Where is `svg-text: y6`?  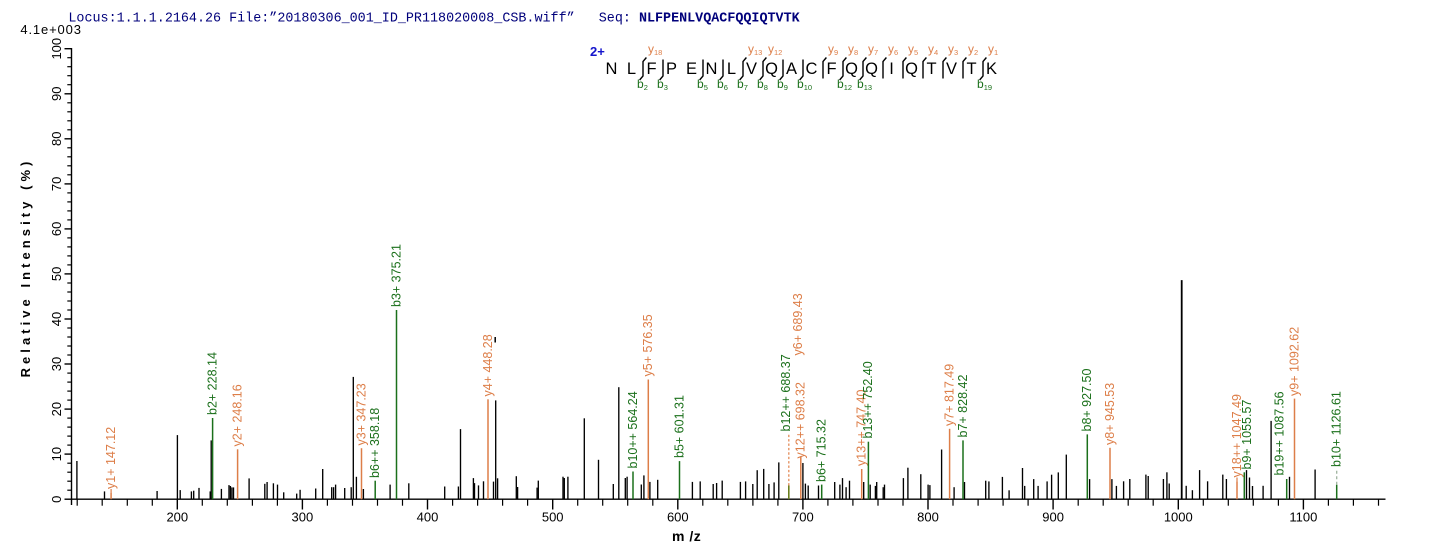 svg-text: y6 is located at coordinates (893, 49).